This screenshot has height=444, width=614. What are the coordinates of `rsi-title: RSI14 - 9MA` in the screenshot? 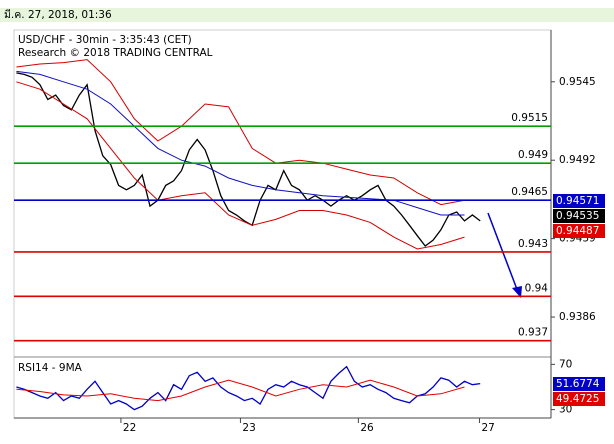 It's located at (50, 368).